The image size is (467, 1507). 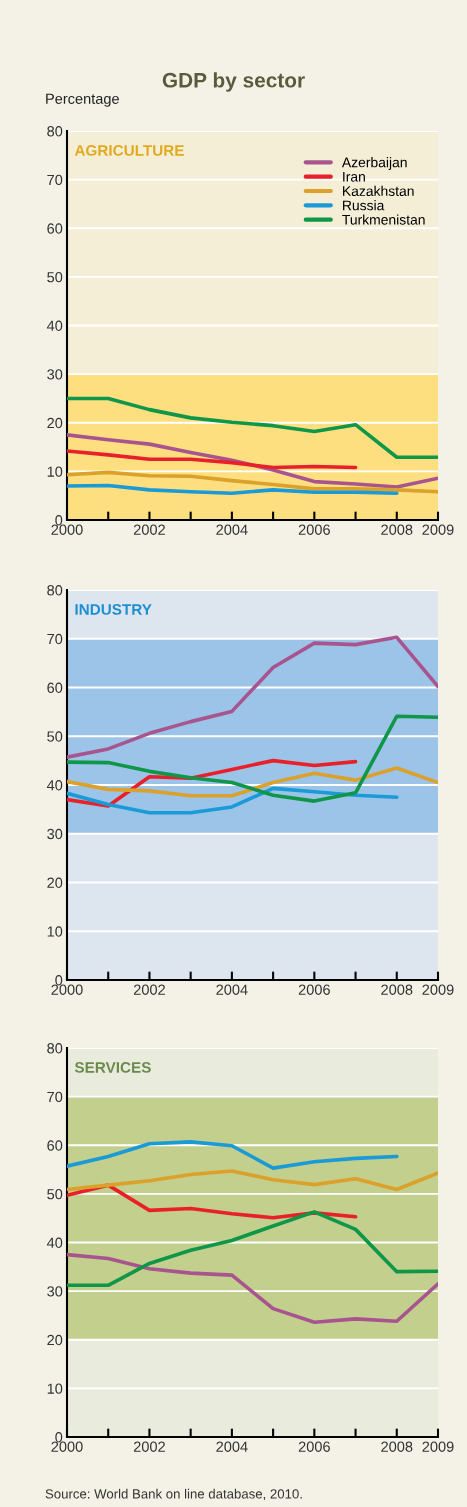 What do you see at coordinates (364, 205) in the screenshot?
I see `legend-label: Russia` at bounding box center [364, 205].